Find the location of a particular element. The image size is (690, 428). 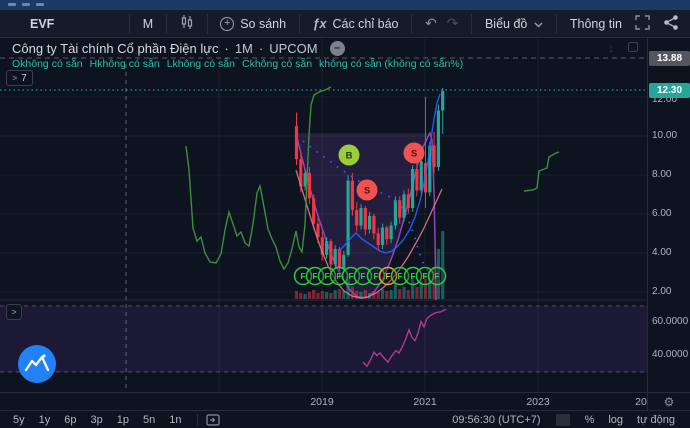

symbol-search-button: EVF is located at coordinates (64, 24).